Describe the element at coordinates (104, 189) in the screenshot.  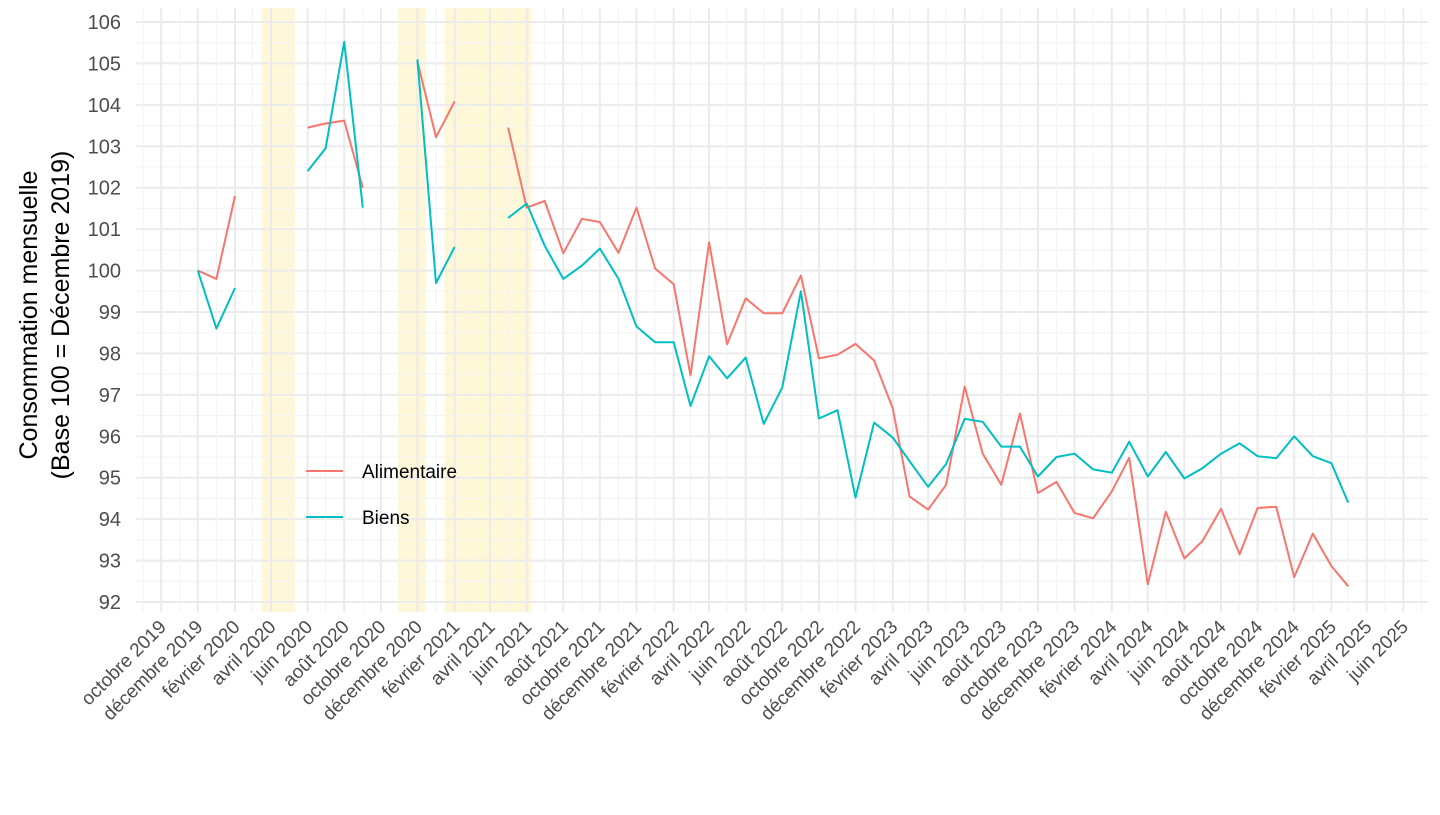
I see `y-tick-label: 102` at that location.